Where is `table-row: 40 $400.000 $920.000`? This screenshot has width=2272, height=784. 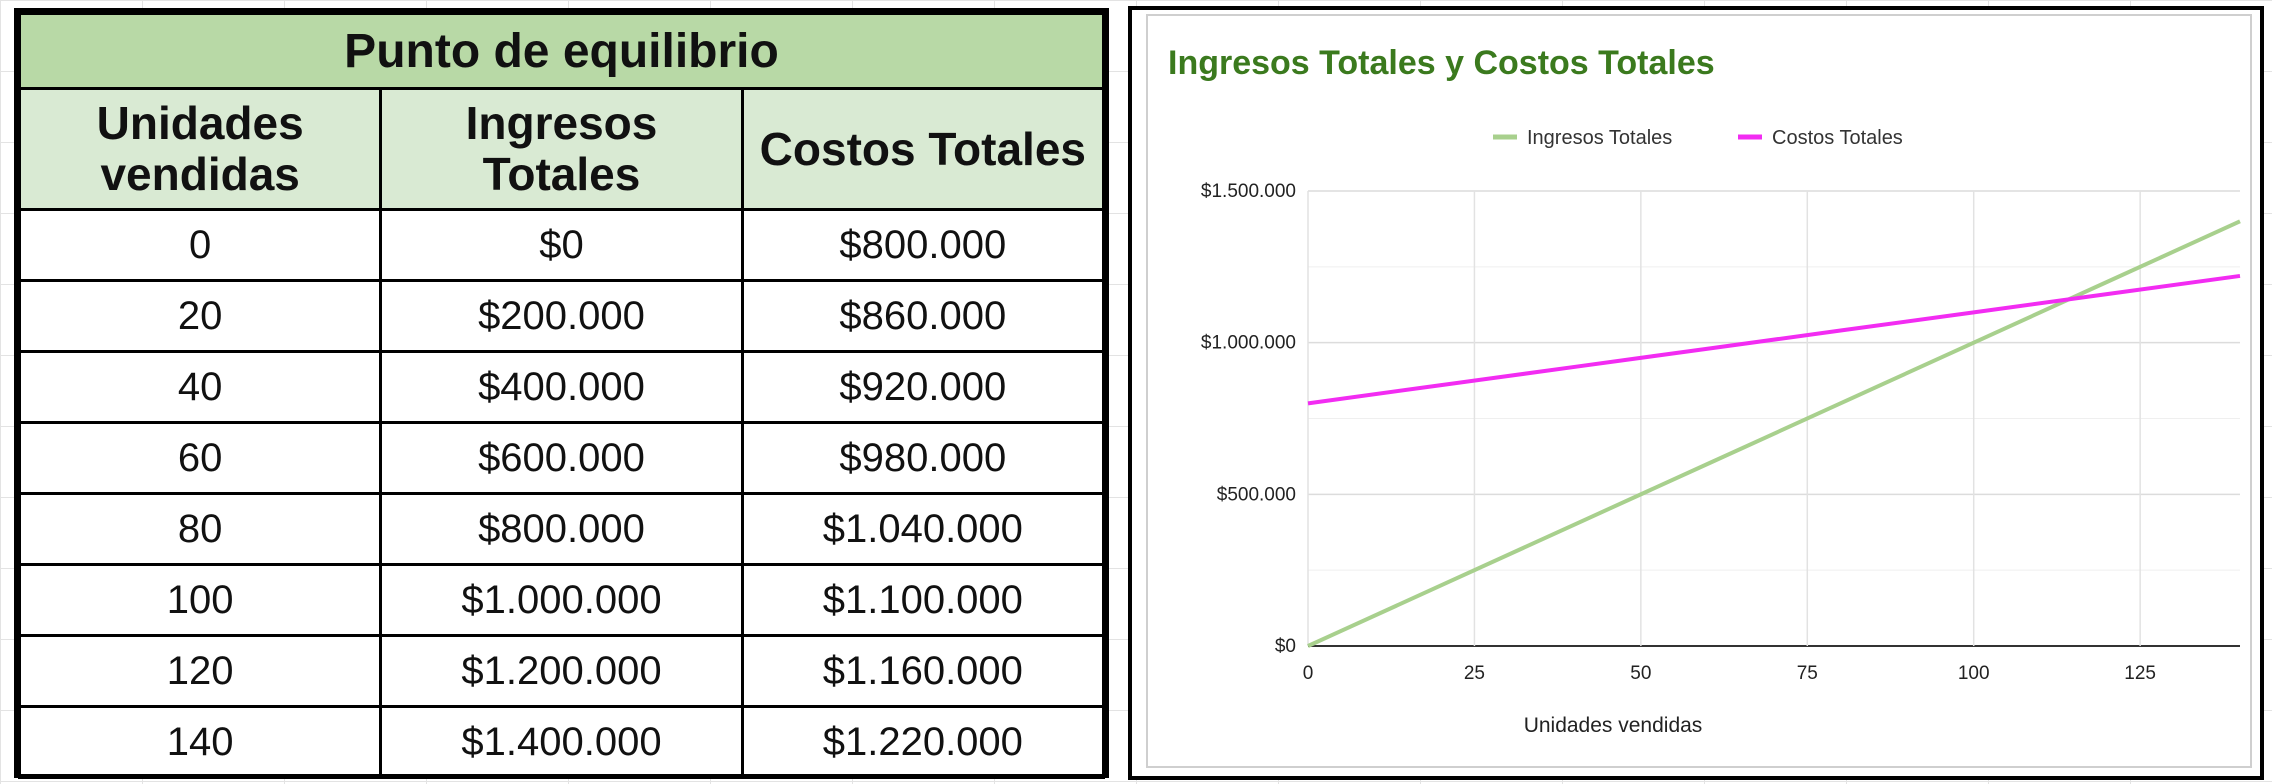
table-row: 40 $400.000 $920.000 is located at coordinates (561, 387).